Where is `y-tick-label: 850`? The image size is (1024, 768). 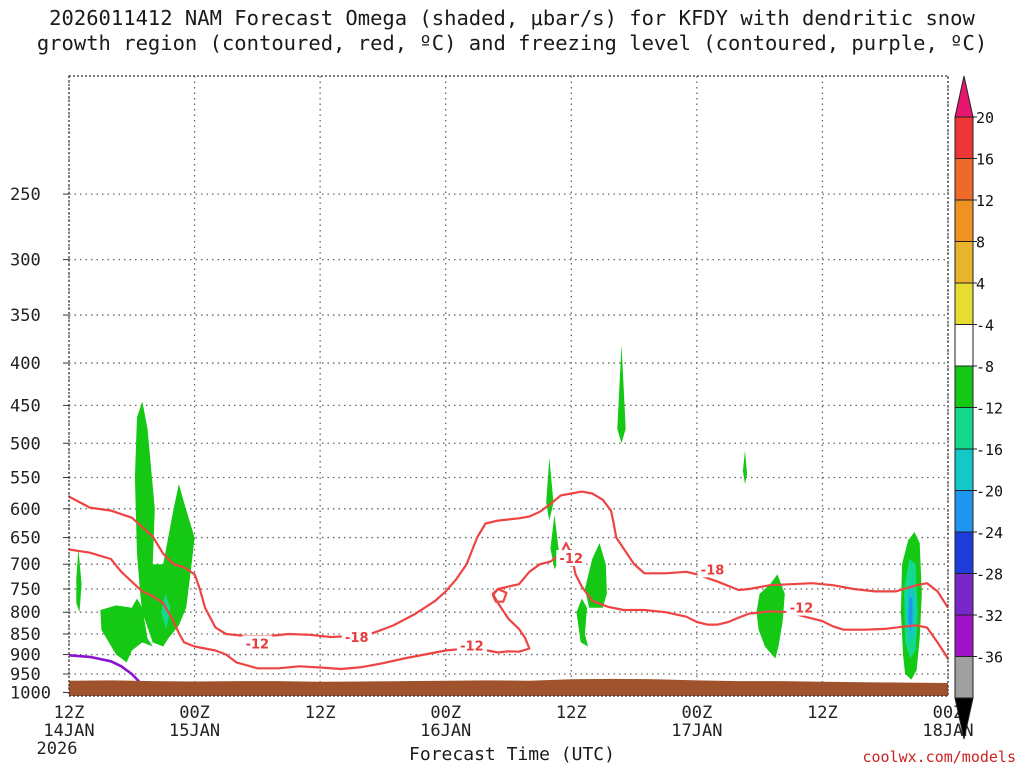
y-tick-label: 850 is located at coordinates (25, 635).